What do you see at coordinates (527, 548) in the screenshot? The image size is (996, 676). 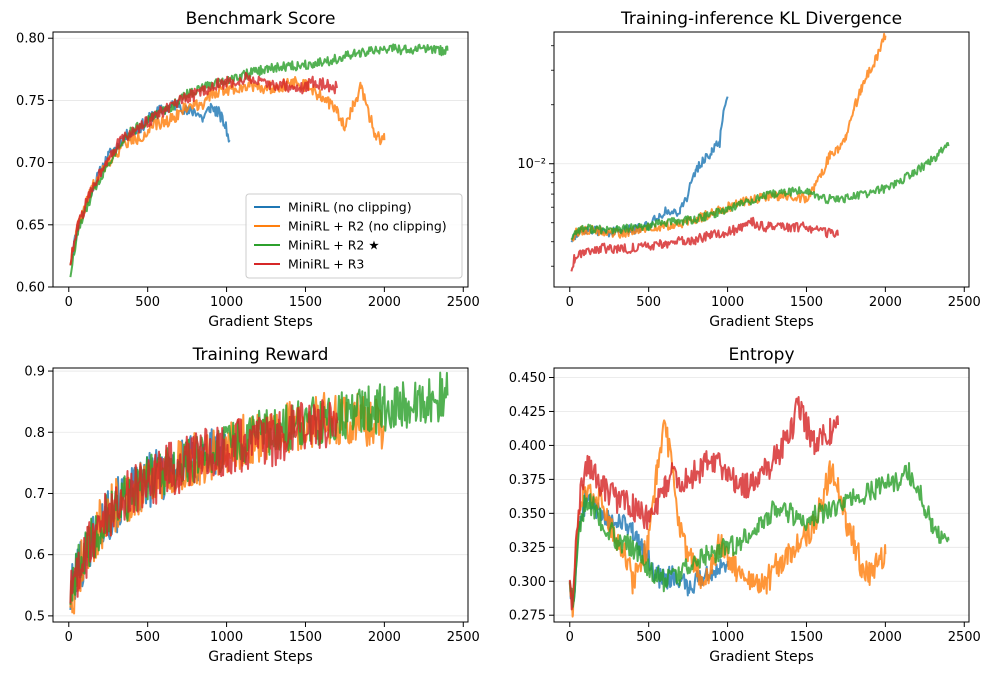 I see `y-tick-label: 0.325` at bounding box center [527, 548].